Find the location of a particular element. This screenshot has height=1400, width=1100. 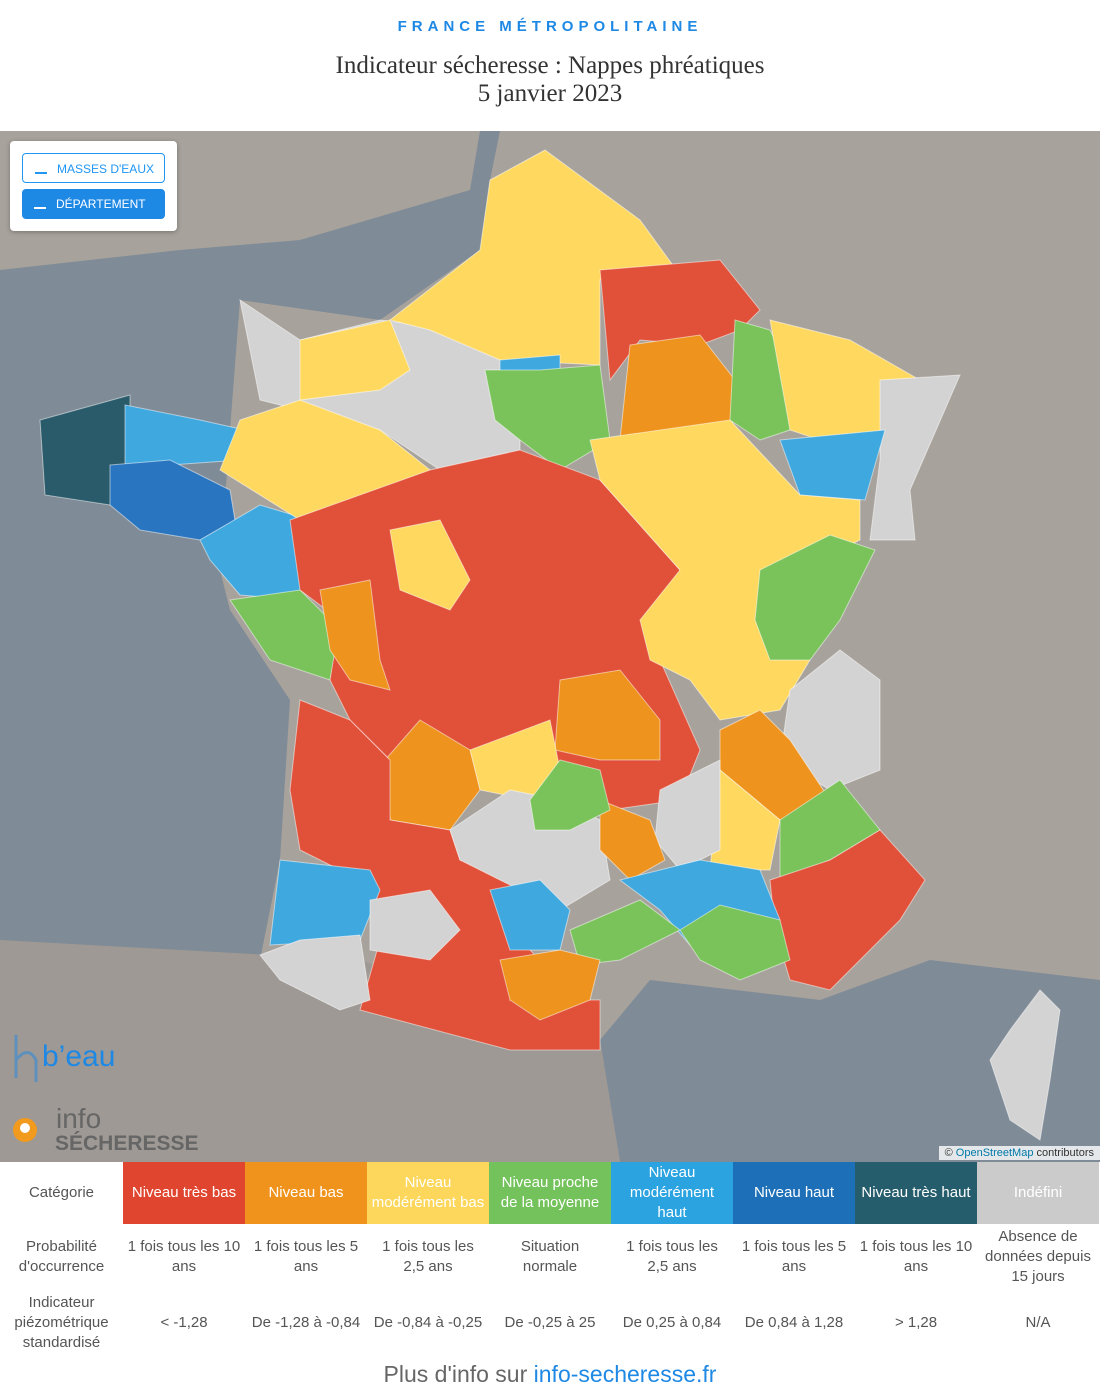

logos: b’eau info SÉCHERESSE is located at coordinates (106, 1095).